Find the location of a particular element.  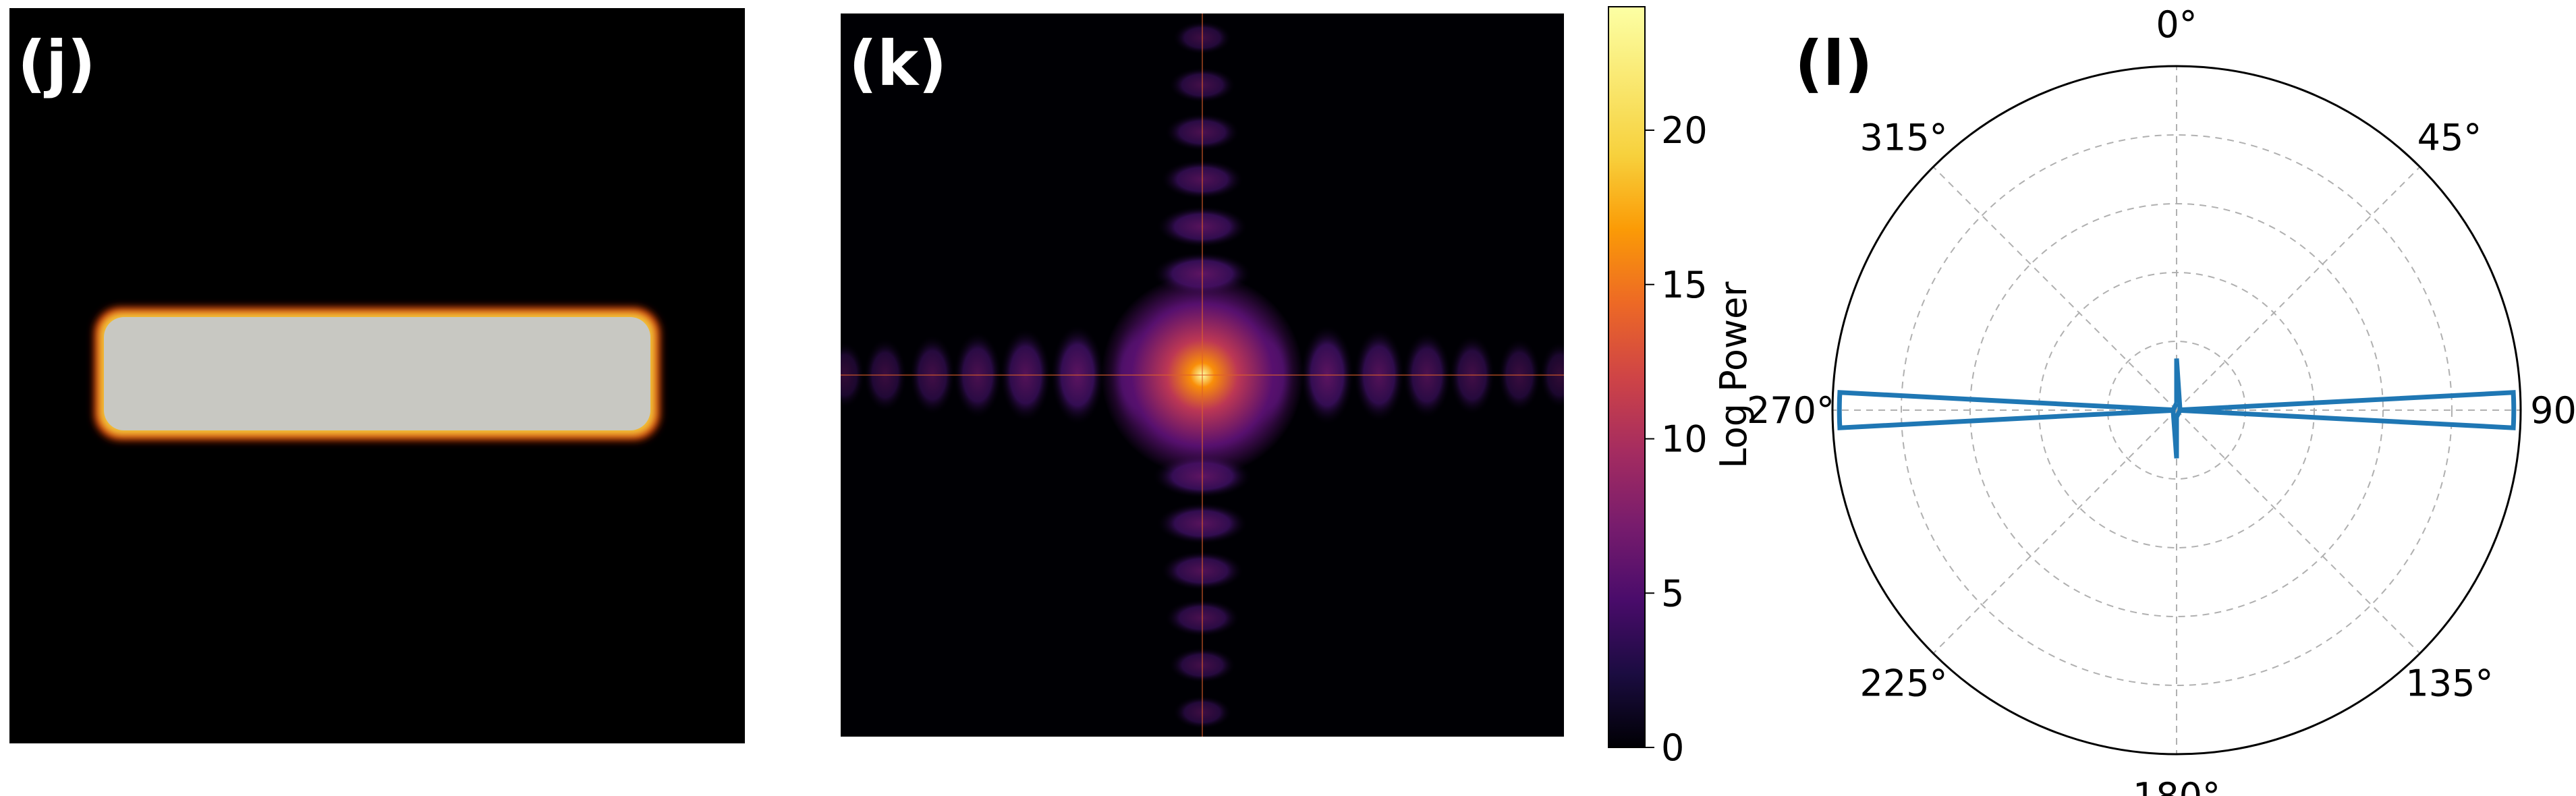

polar-series-line is located at coordinates (2177, 409).